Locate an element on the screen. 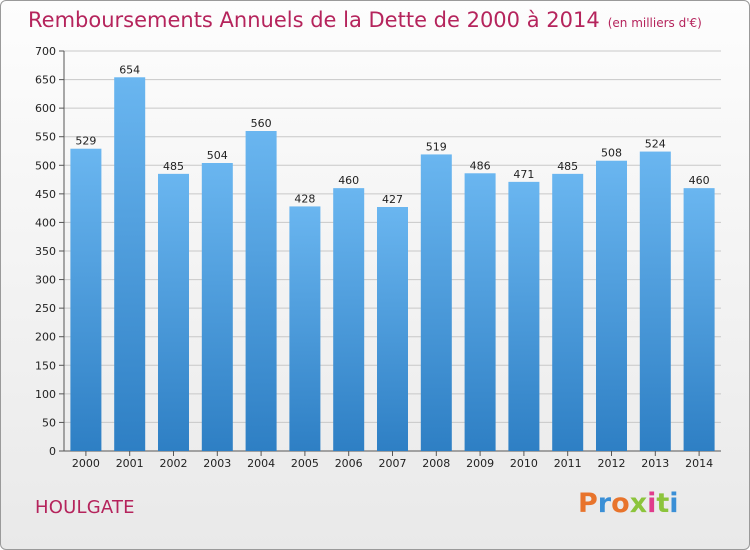 The image size is (750, 550). logo-letter: P is located at coordinates (588, 503).